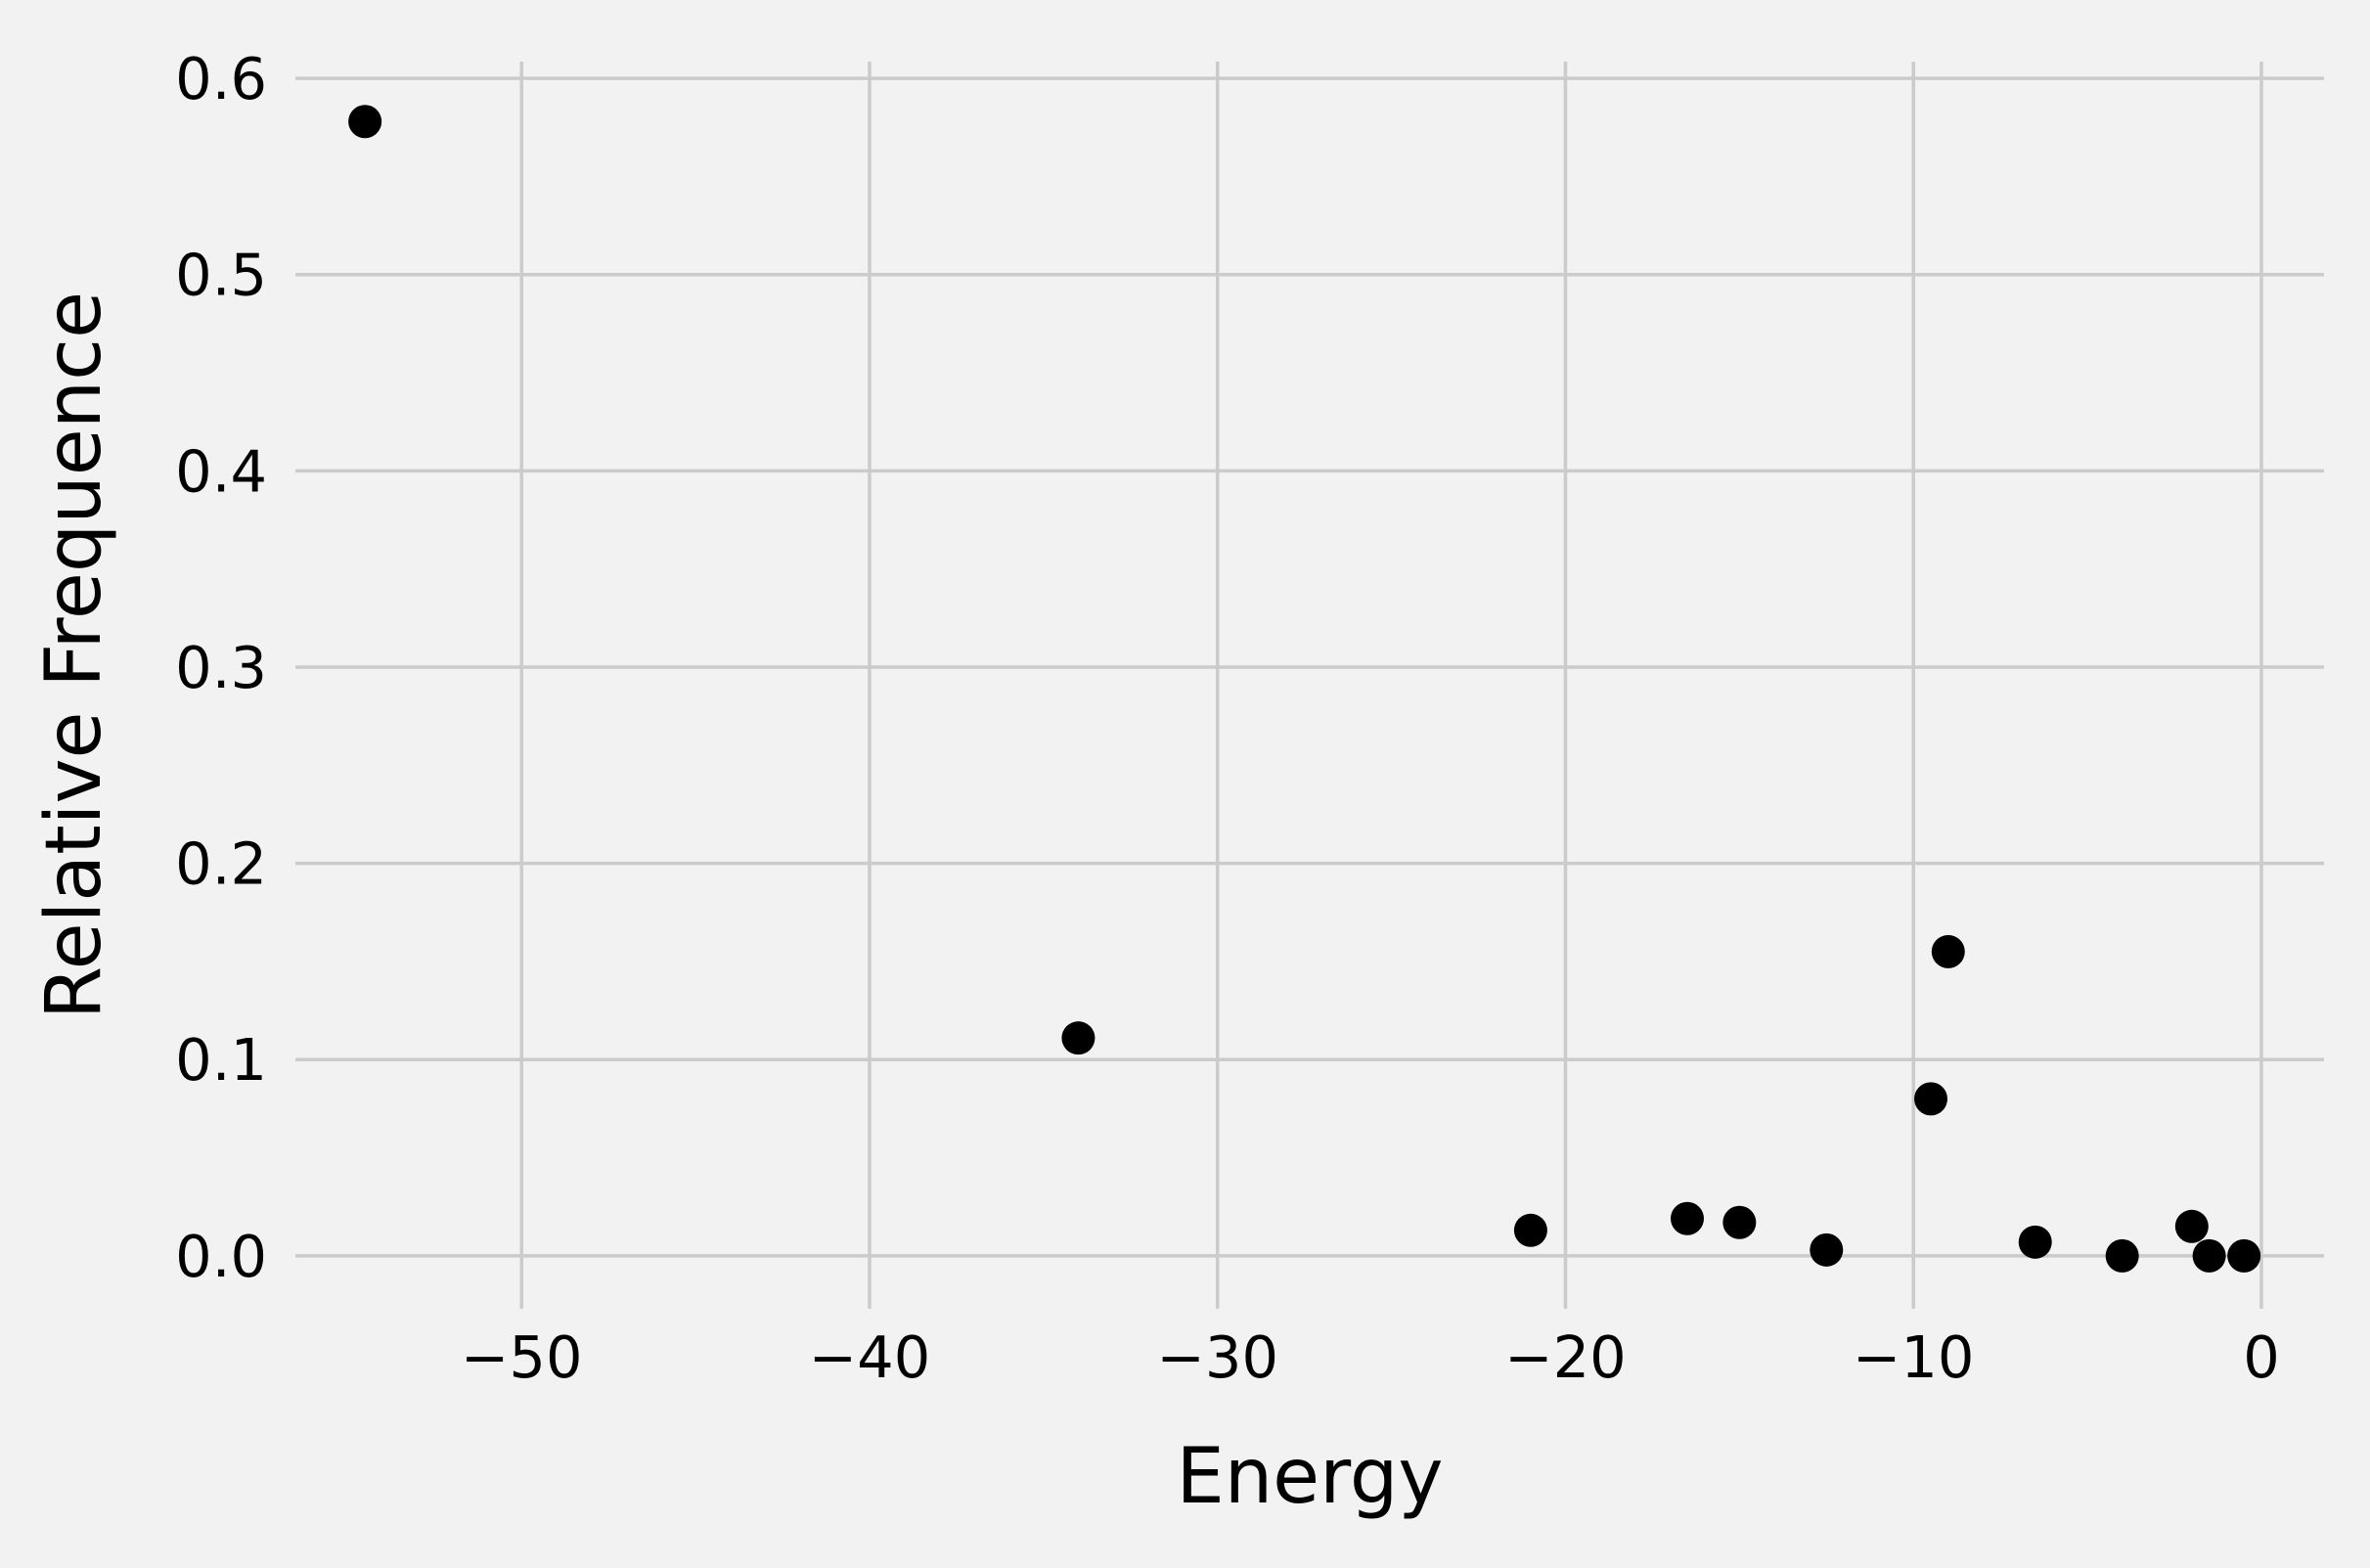  Describe the element at coordinates (221, 1060) in the screenshot. I see `y-tick-label: 0.1` at that location.